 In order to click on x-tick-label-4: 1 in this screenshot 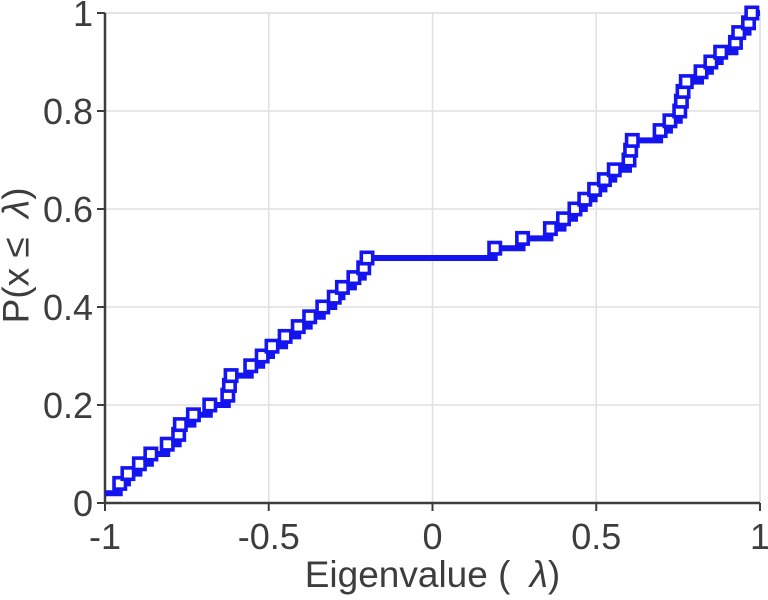, I will do `click(759, 536)`.